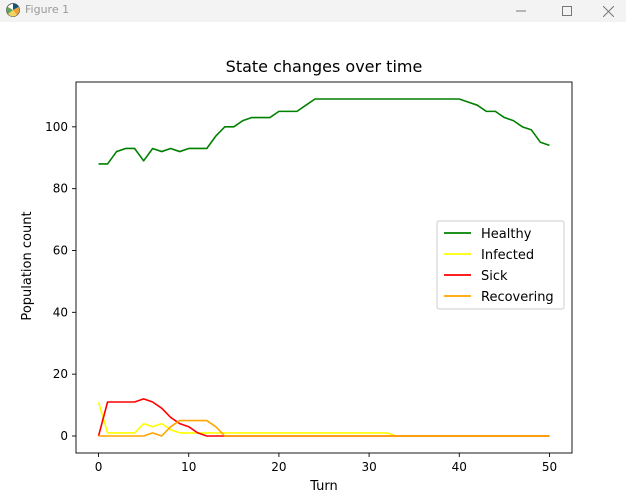 This screenshot has width=626, height=496. Describe the element at coordinates (506, 234) in the screenshot. I see `legend-label-healthy: Healthy` at that location.